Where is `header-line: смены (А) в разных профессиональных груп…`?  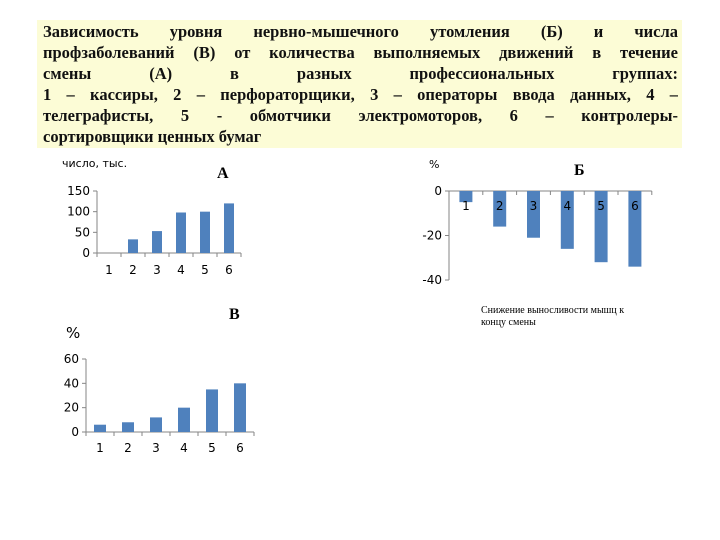
header-line: смены (А) в разных профессиональных груп… is located at coordinates (360, 73).